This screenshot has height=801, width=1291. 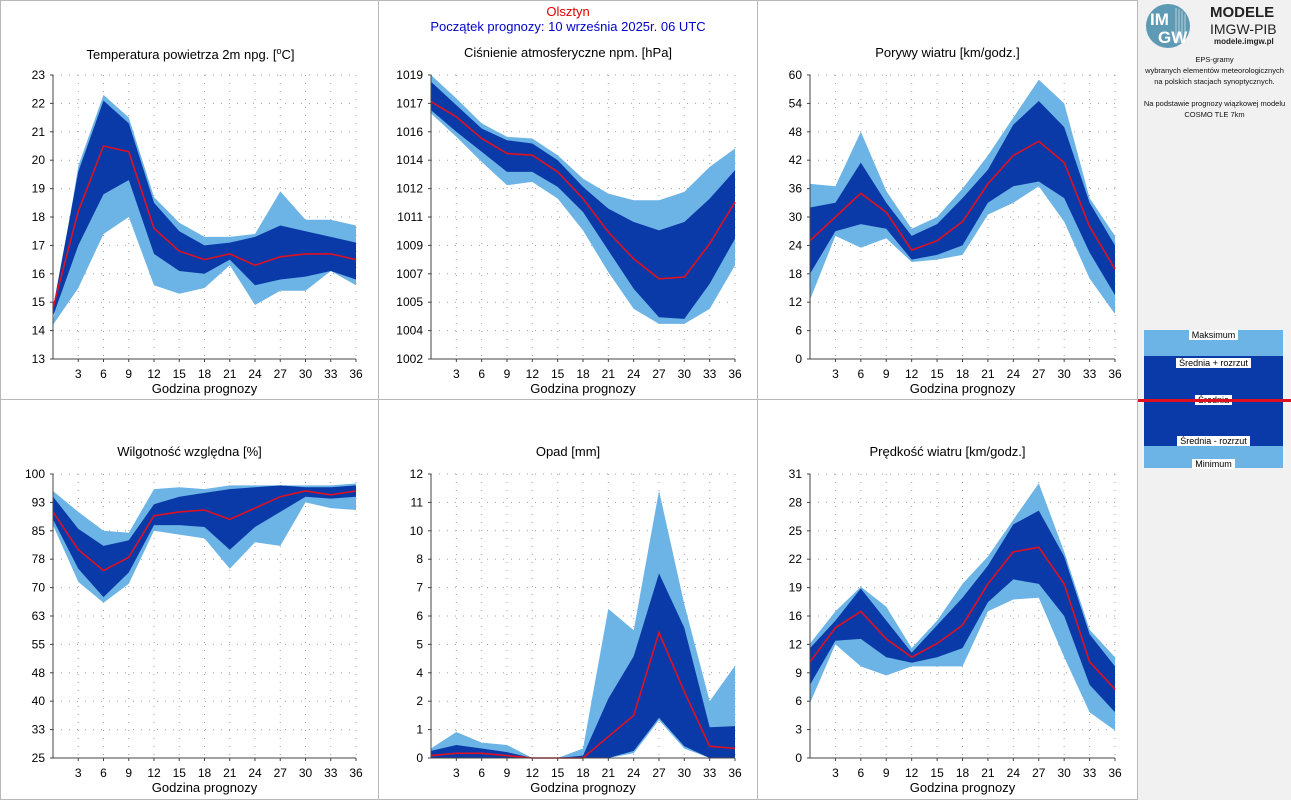 I want to click on y-tick-label: 3, so click(x=798, y=730).